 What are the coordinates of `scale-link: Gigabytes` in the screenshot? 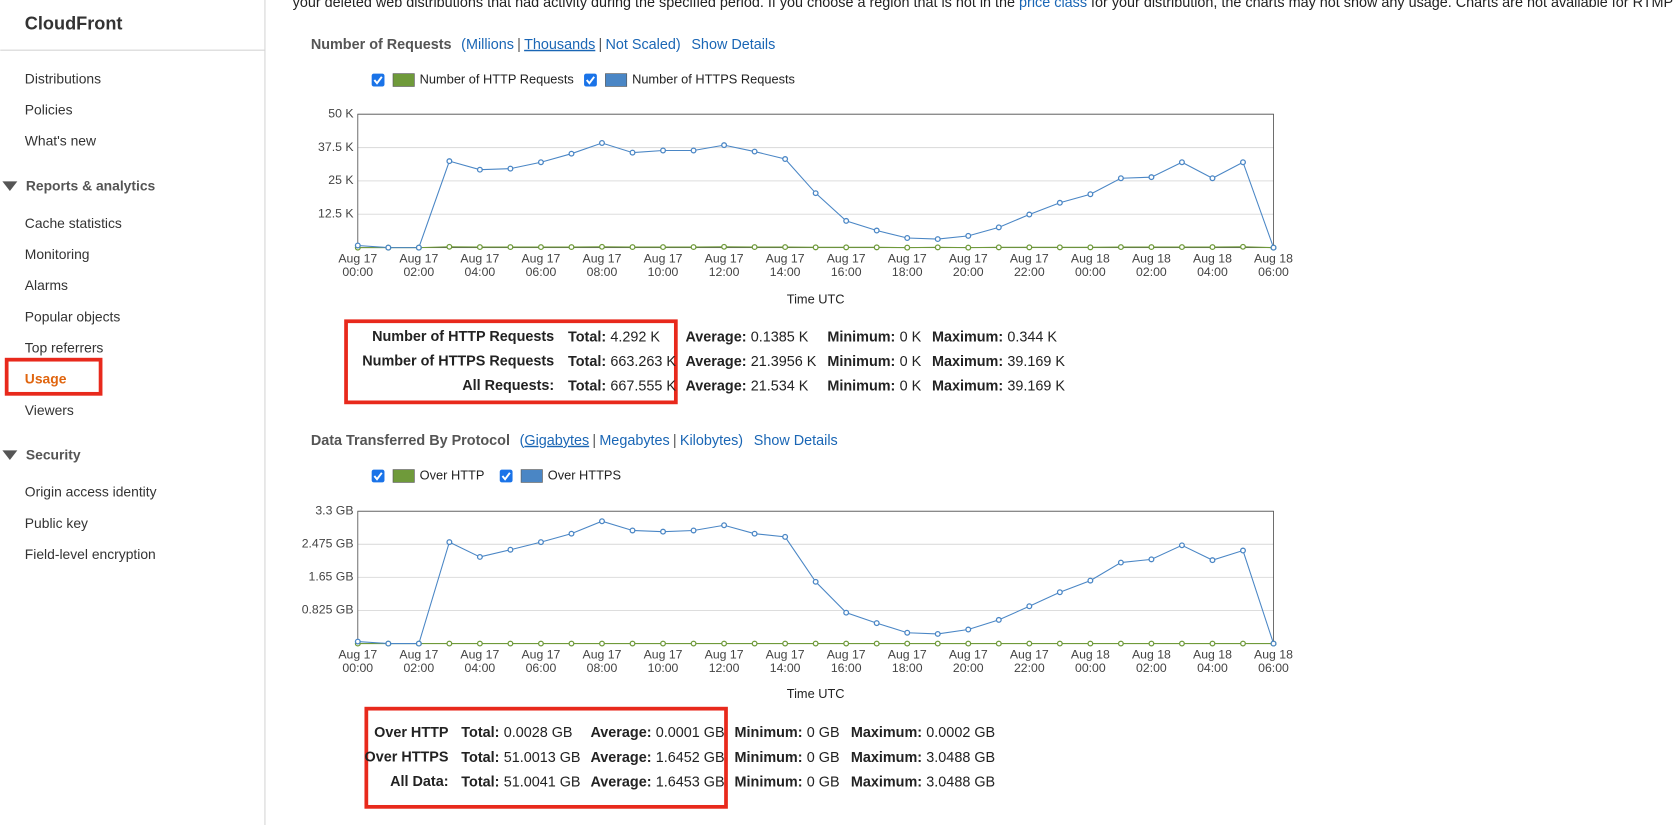 It's located at (556, 441).